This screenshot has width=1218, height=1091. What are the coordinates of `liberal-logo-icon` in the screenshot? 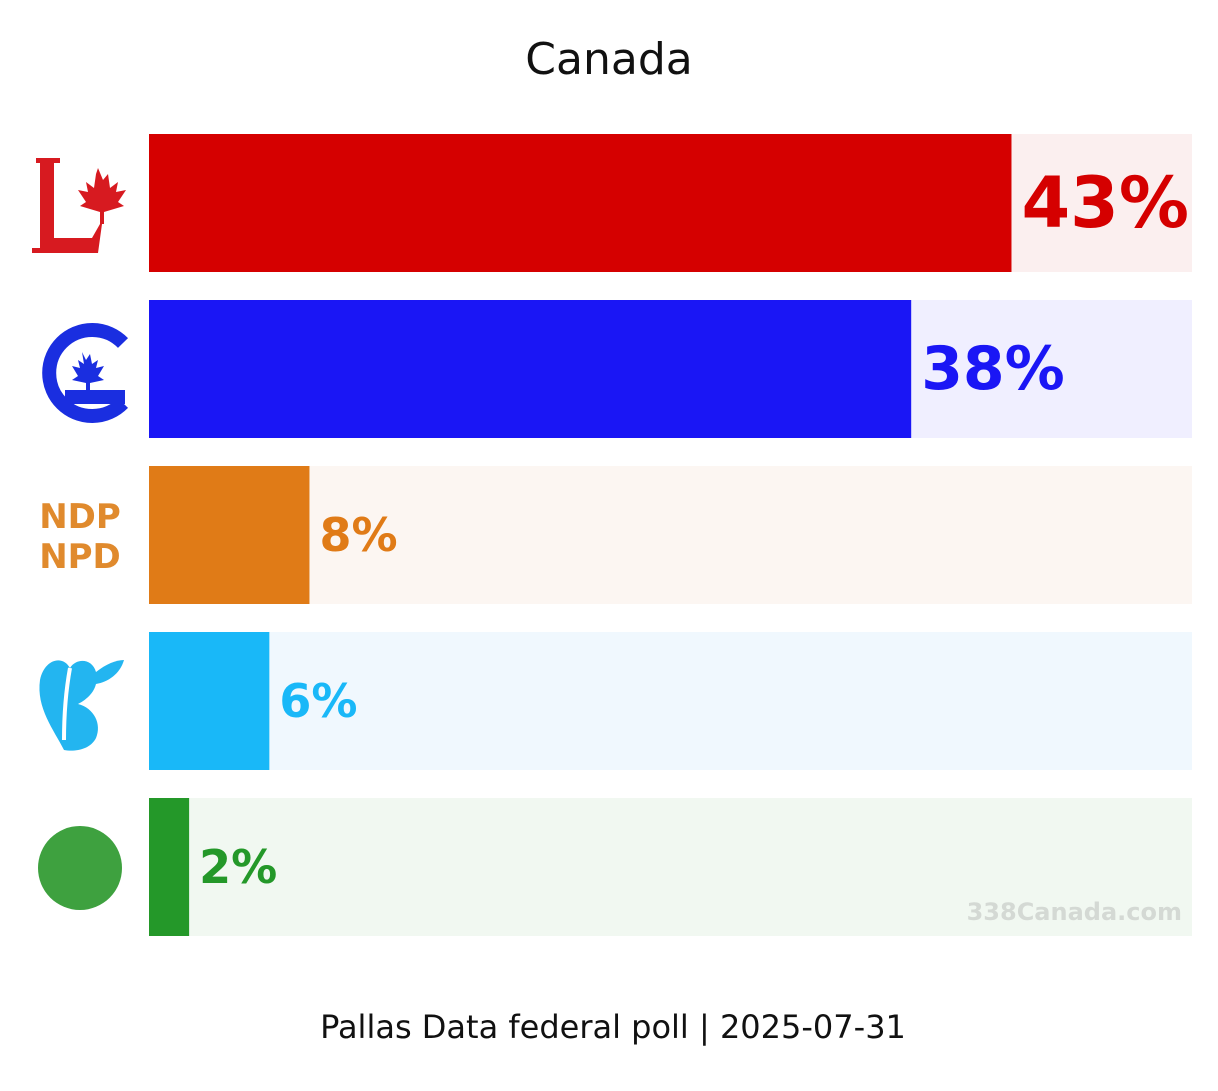 It's located at (79, 205).